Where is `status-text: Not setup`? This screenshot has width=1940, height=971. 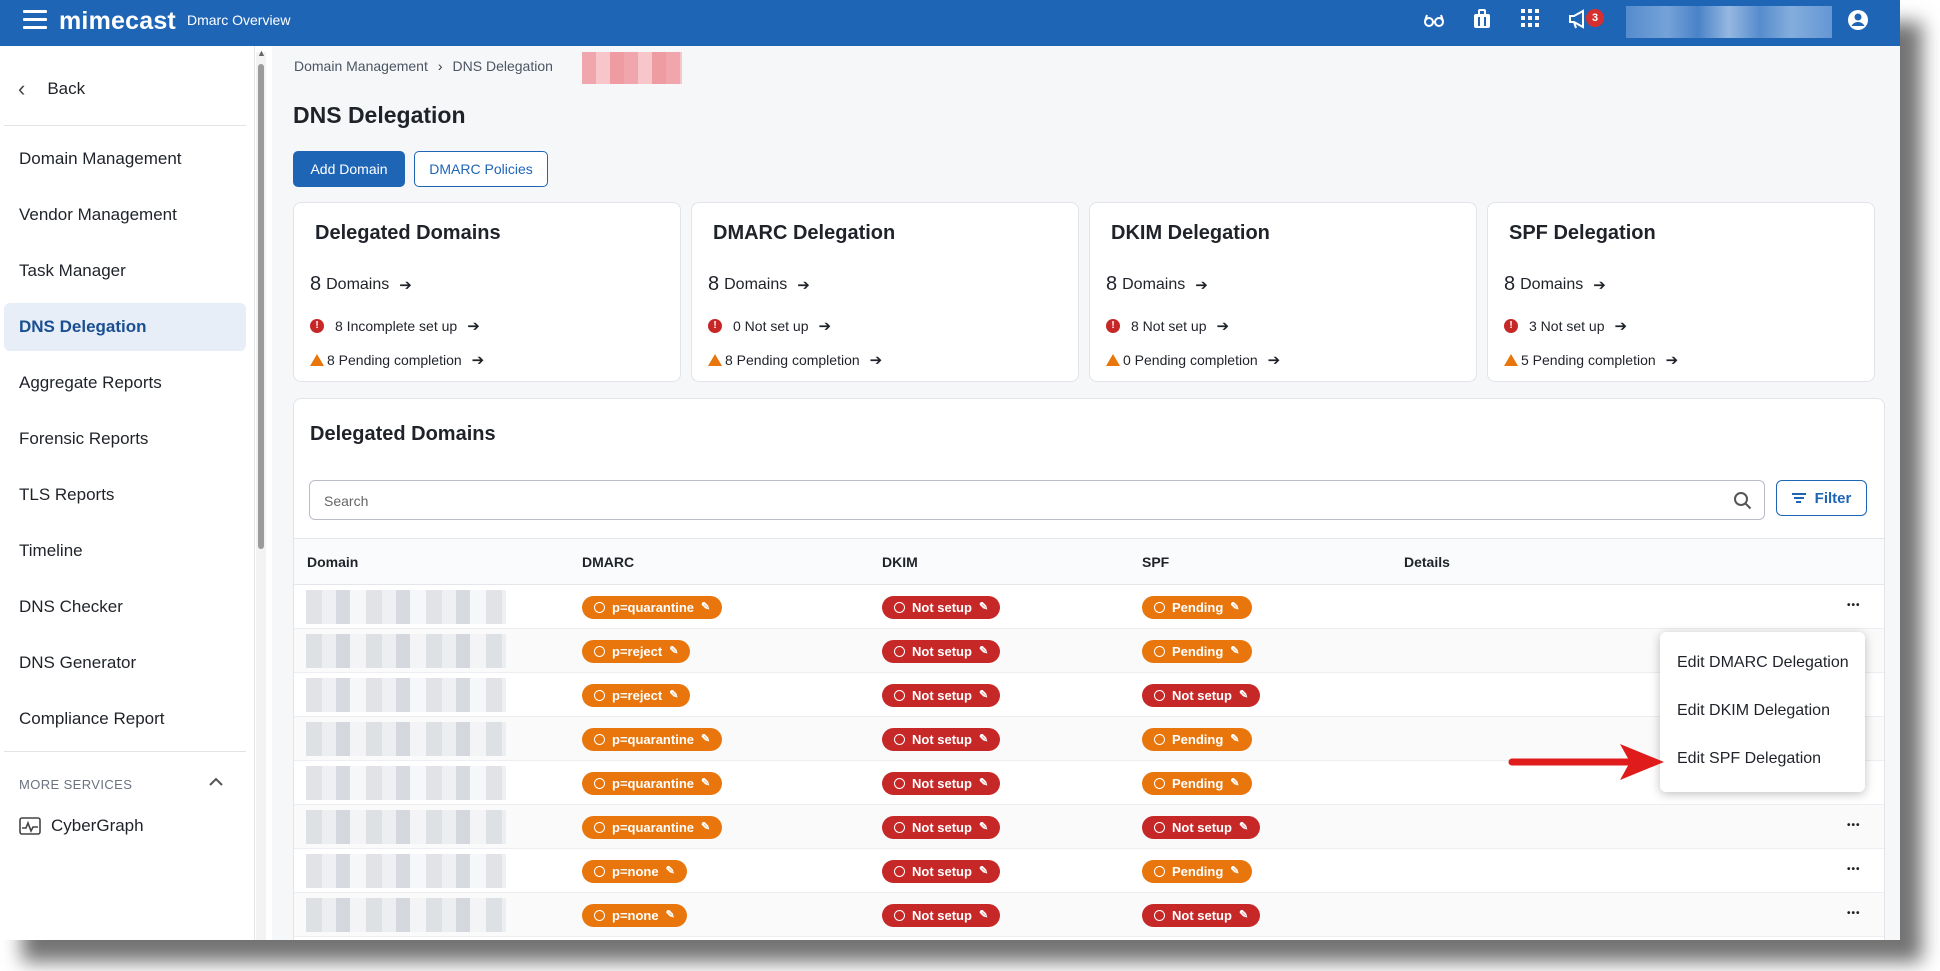
status-text: Not setup is located at coordinates (942, 695).